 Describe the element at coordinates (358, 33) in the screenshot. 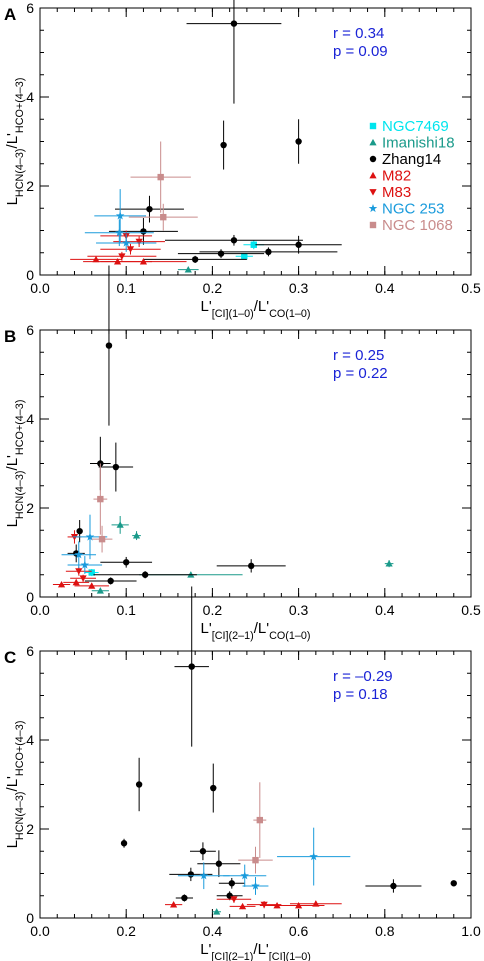

I see `stat-annotation: r = 0.34` at that location.